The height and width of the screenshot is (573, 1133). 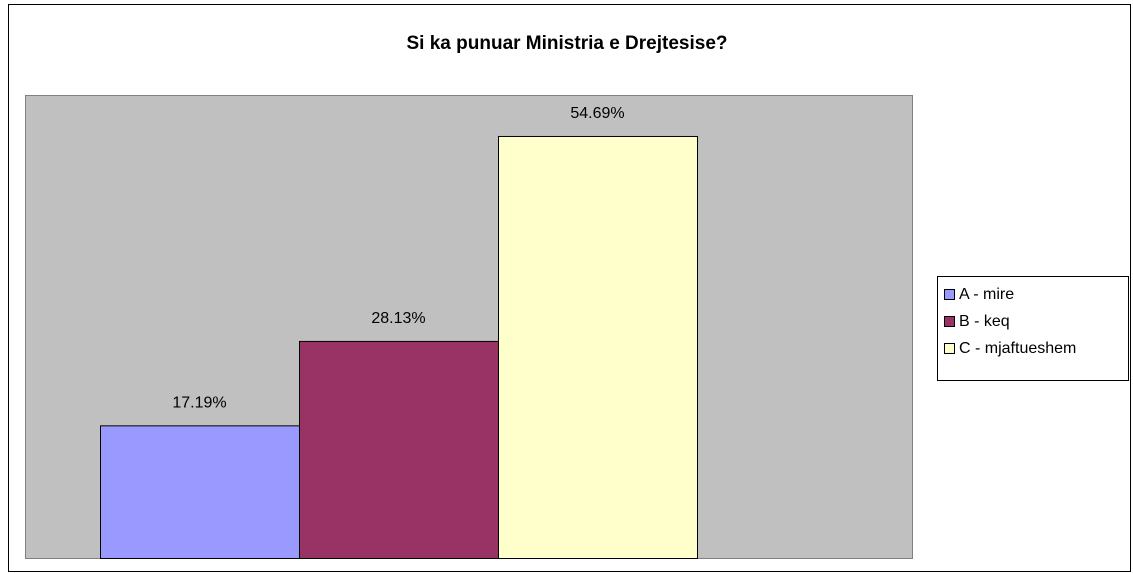 What do you see at coordinates (984, 321) in the screenshot?
I see `legend-label: B - keq` at bounding box center [984, 321].